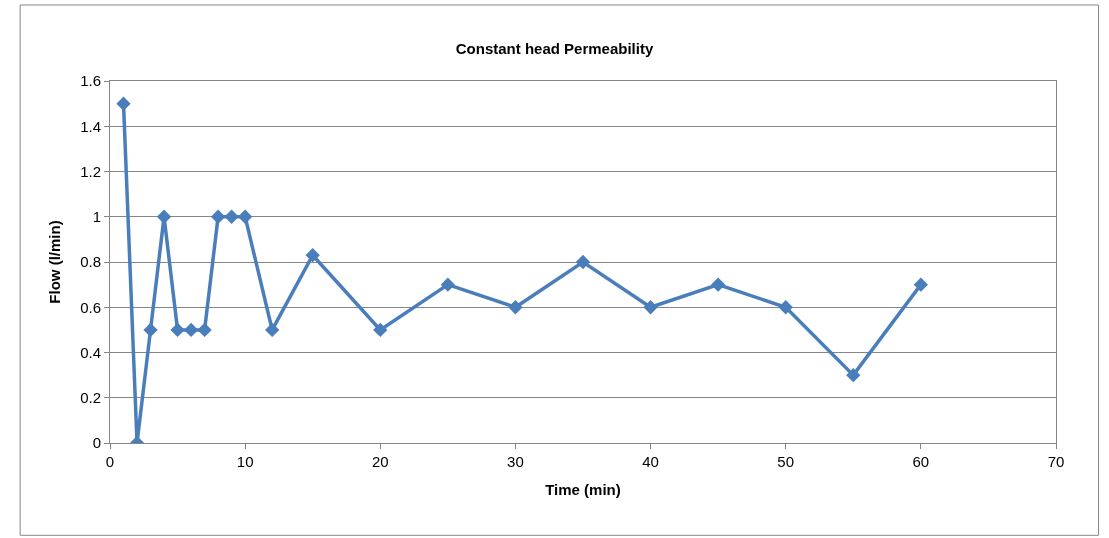 Image resolution: width=1109 pixels, height=538 pixels. Describe the element at coordinates (90, 307) in the screenshot. I see `y-tick-label: 0.6` at that location.